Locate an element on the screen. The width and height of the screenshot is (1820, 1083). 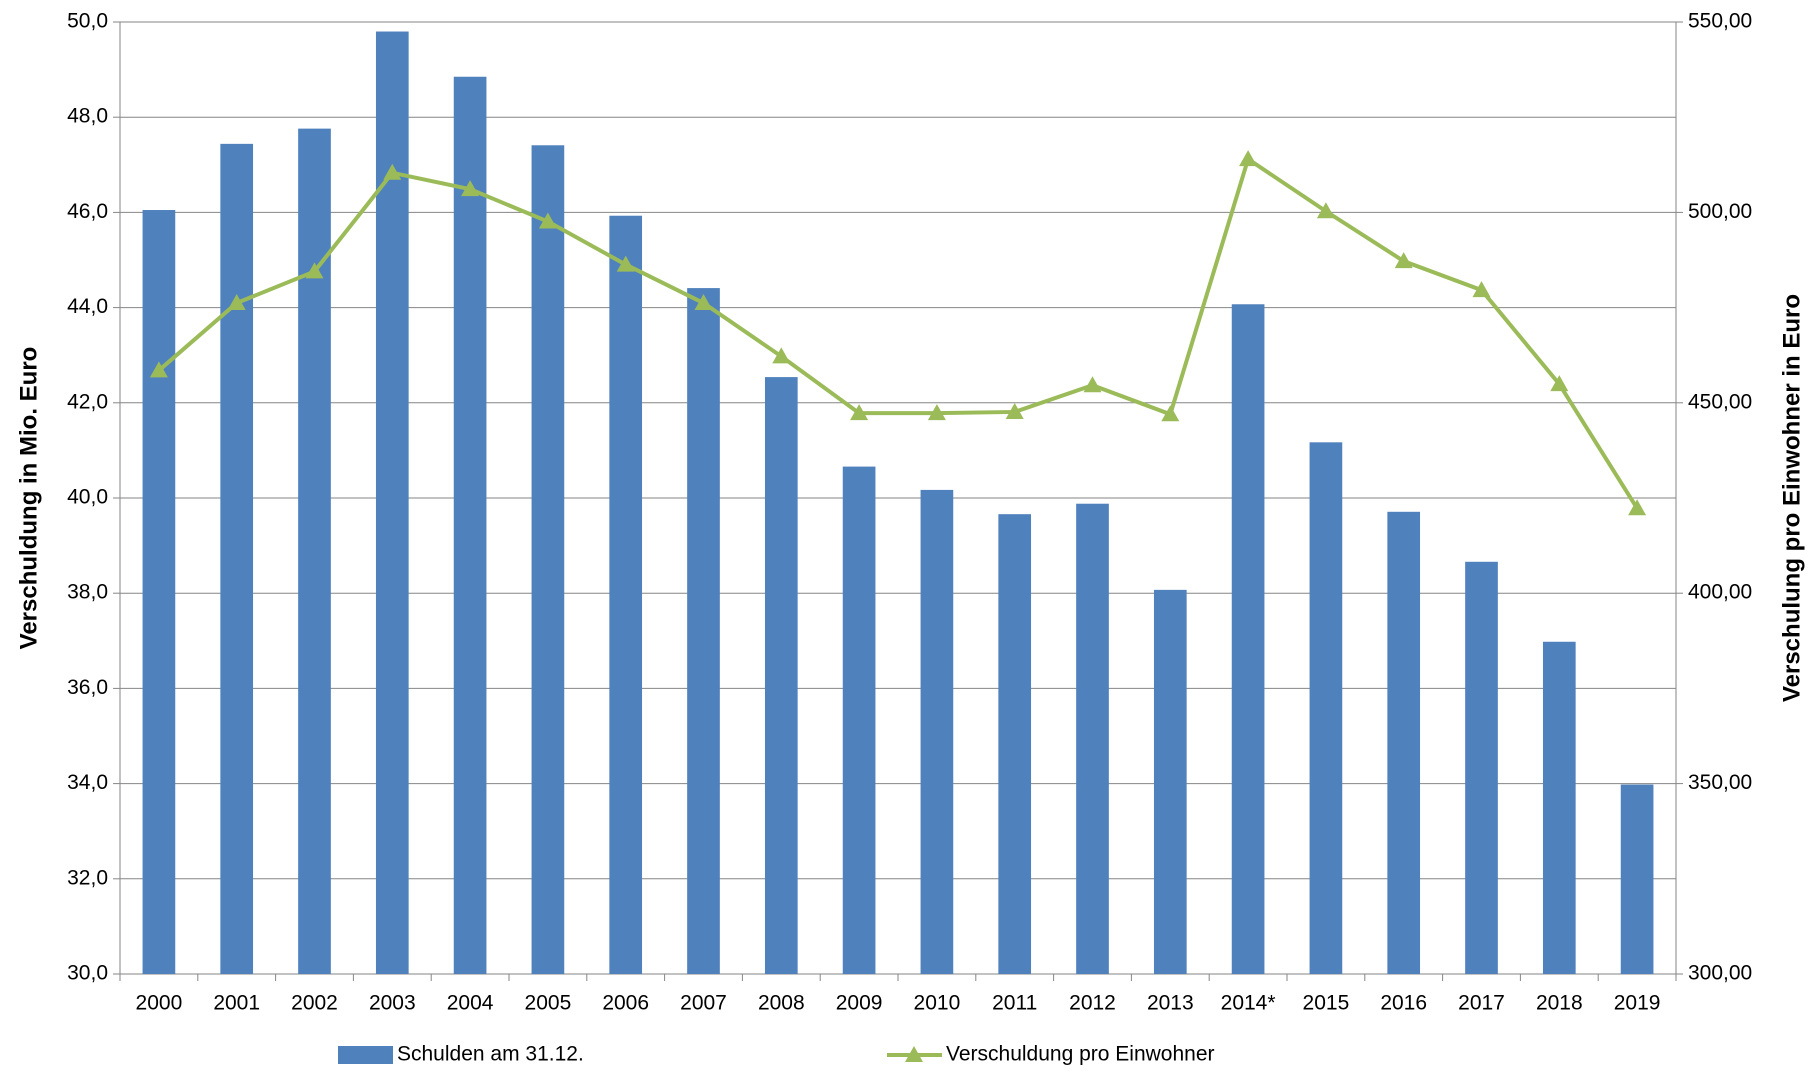
y-tick-label: 34,0 is located at coordinates (87, 782).